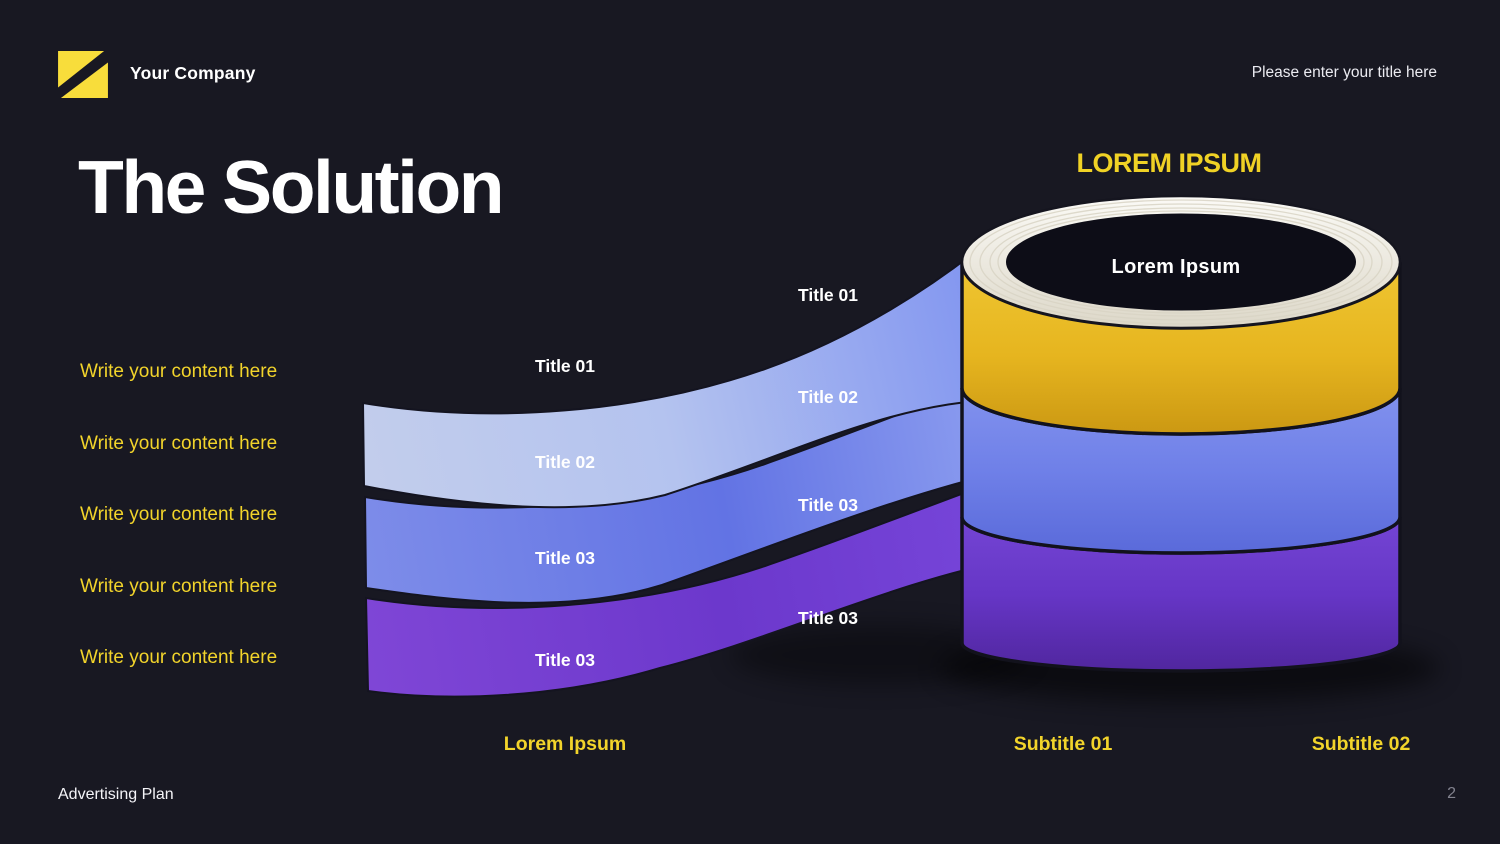 This screenshot has width=1500, height=844. I want to click on roll-core-hole, so click(1181, 262).